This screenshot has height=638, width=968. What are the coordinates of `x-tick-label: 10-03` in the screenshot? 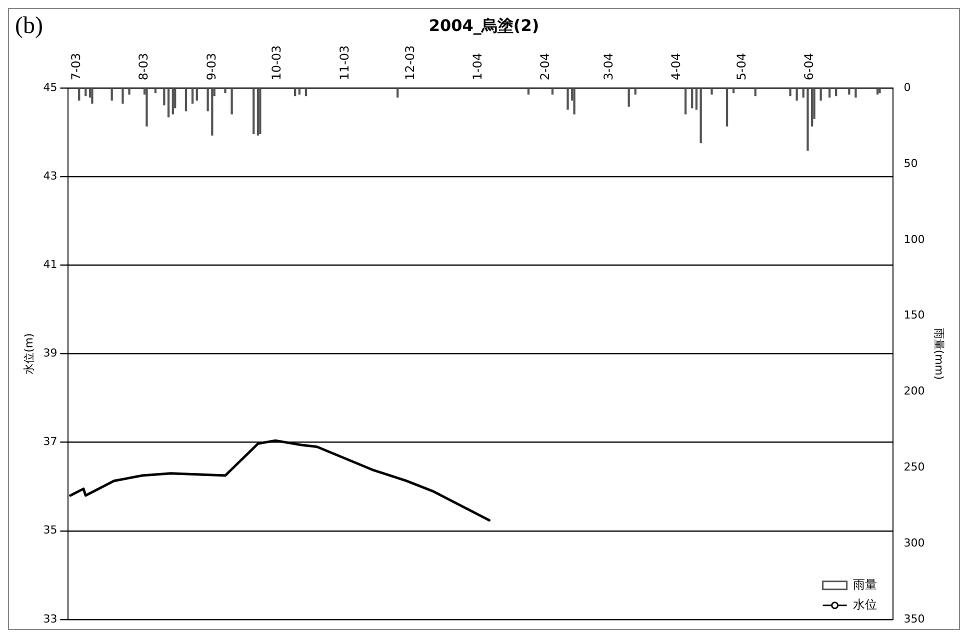 It's located at (277, 62).